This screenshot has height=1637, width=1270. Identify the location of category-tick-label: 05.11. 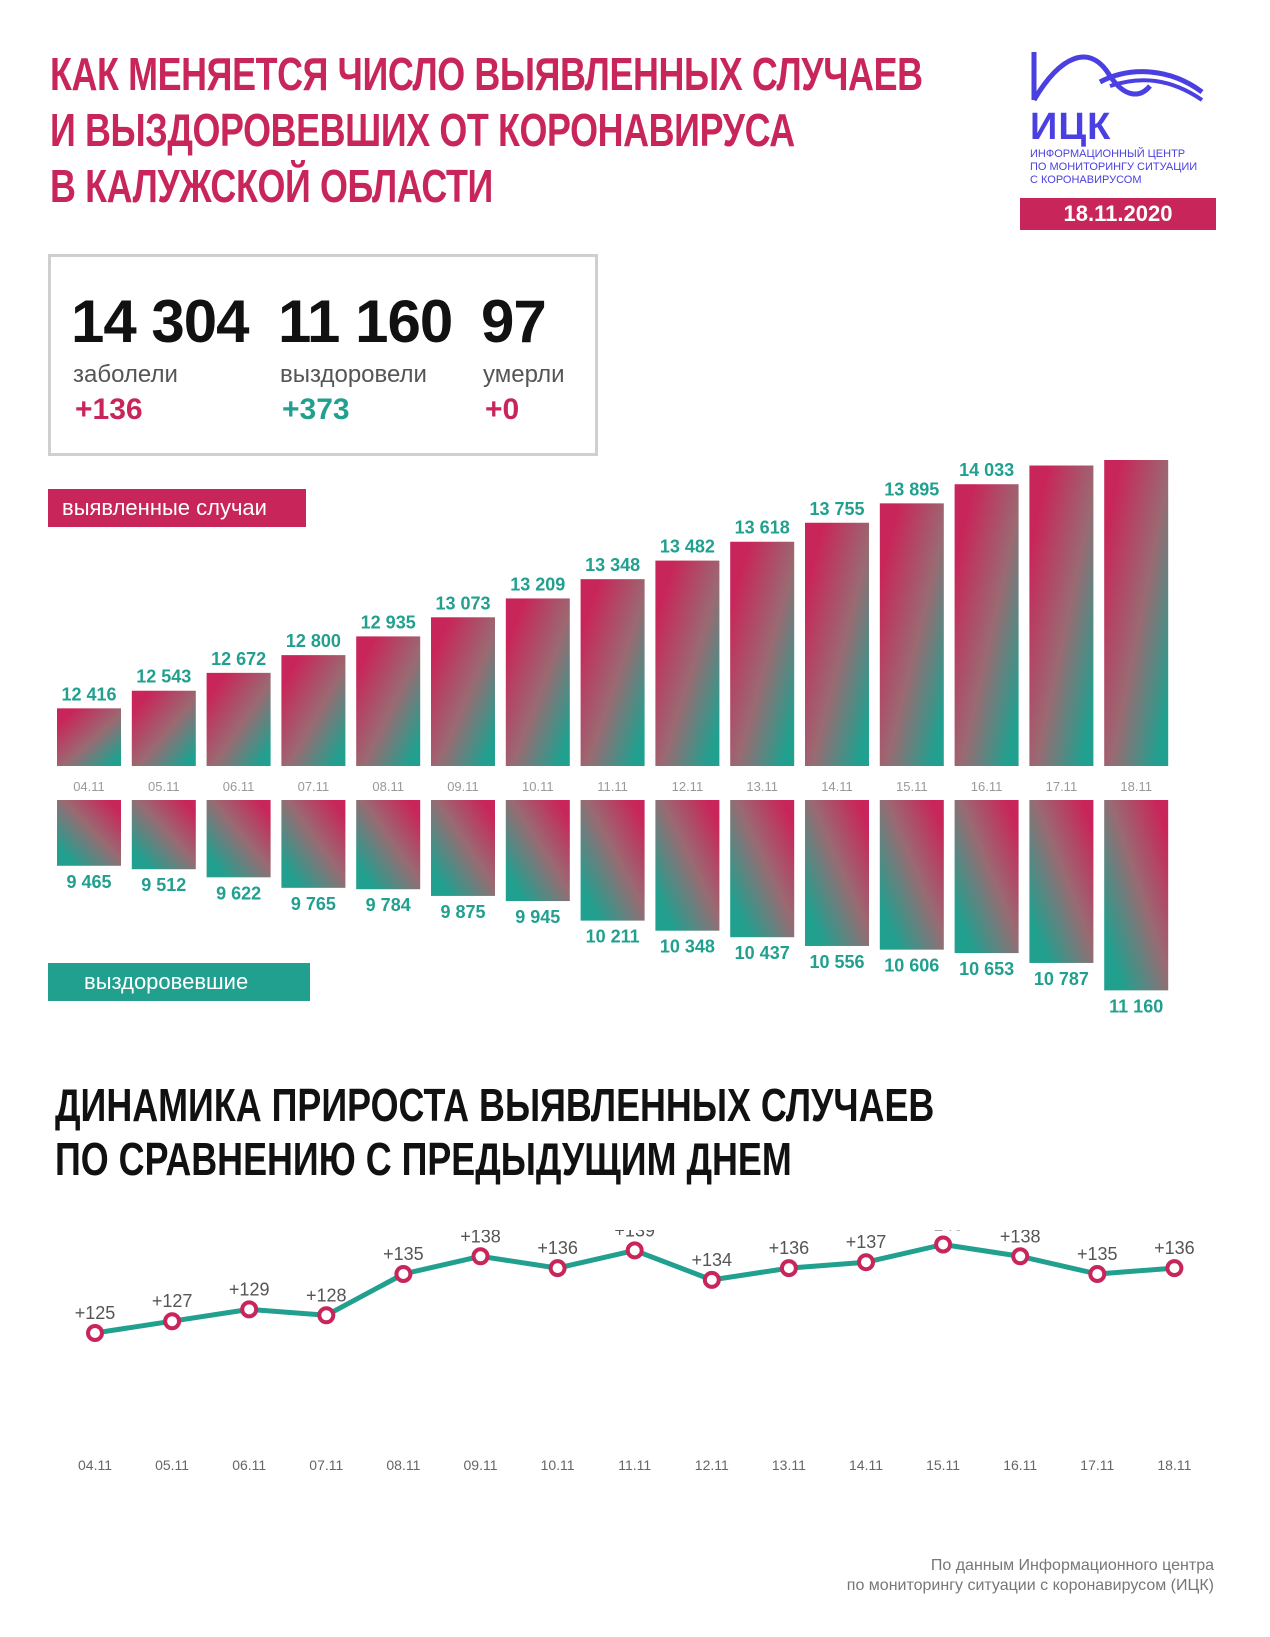
(164, 786).